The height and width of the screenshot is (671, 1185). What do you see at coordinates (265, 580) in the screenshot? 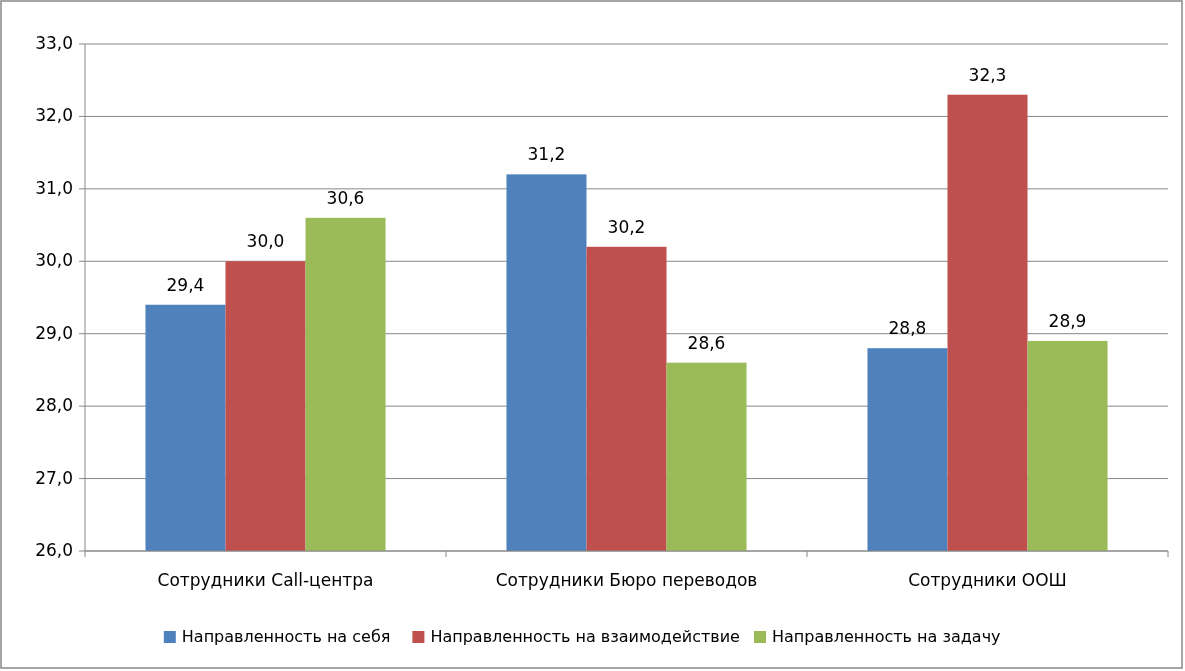
I see `x-tick-label: Сотрудники Call-центра` at bounding box center [265, 580].